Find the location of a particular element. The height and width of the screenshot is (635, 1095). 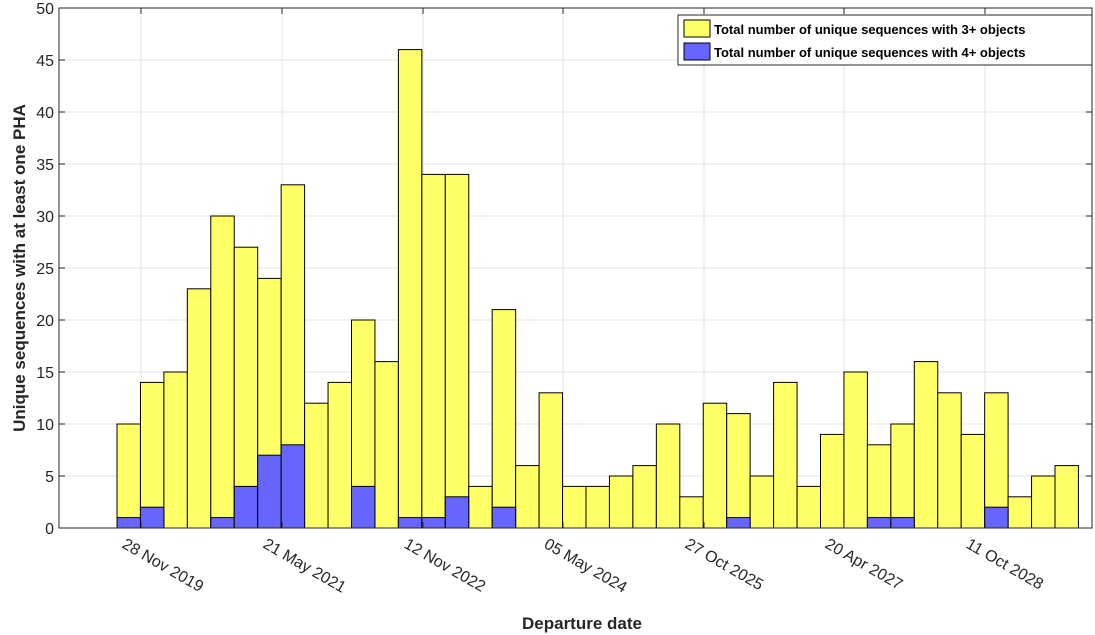

x-tick-label: 27 Oct 2025 is located at coordinates (724, 565).